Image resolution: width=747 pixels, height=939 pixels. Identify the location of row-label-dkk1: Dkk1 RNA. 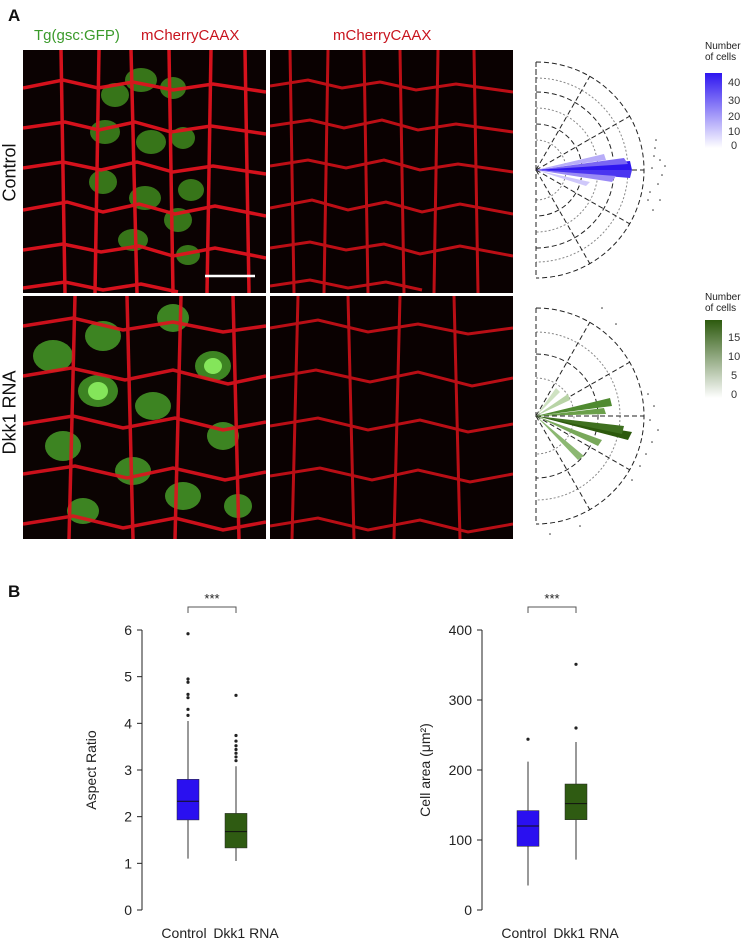
(10, 412).